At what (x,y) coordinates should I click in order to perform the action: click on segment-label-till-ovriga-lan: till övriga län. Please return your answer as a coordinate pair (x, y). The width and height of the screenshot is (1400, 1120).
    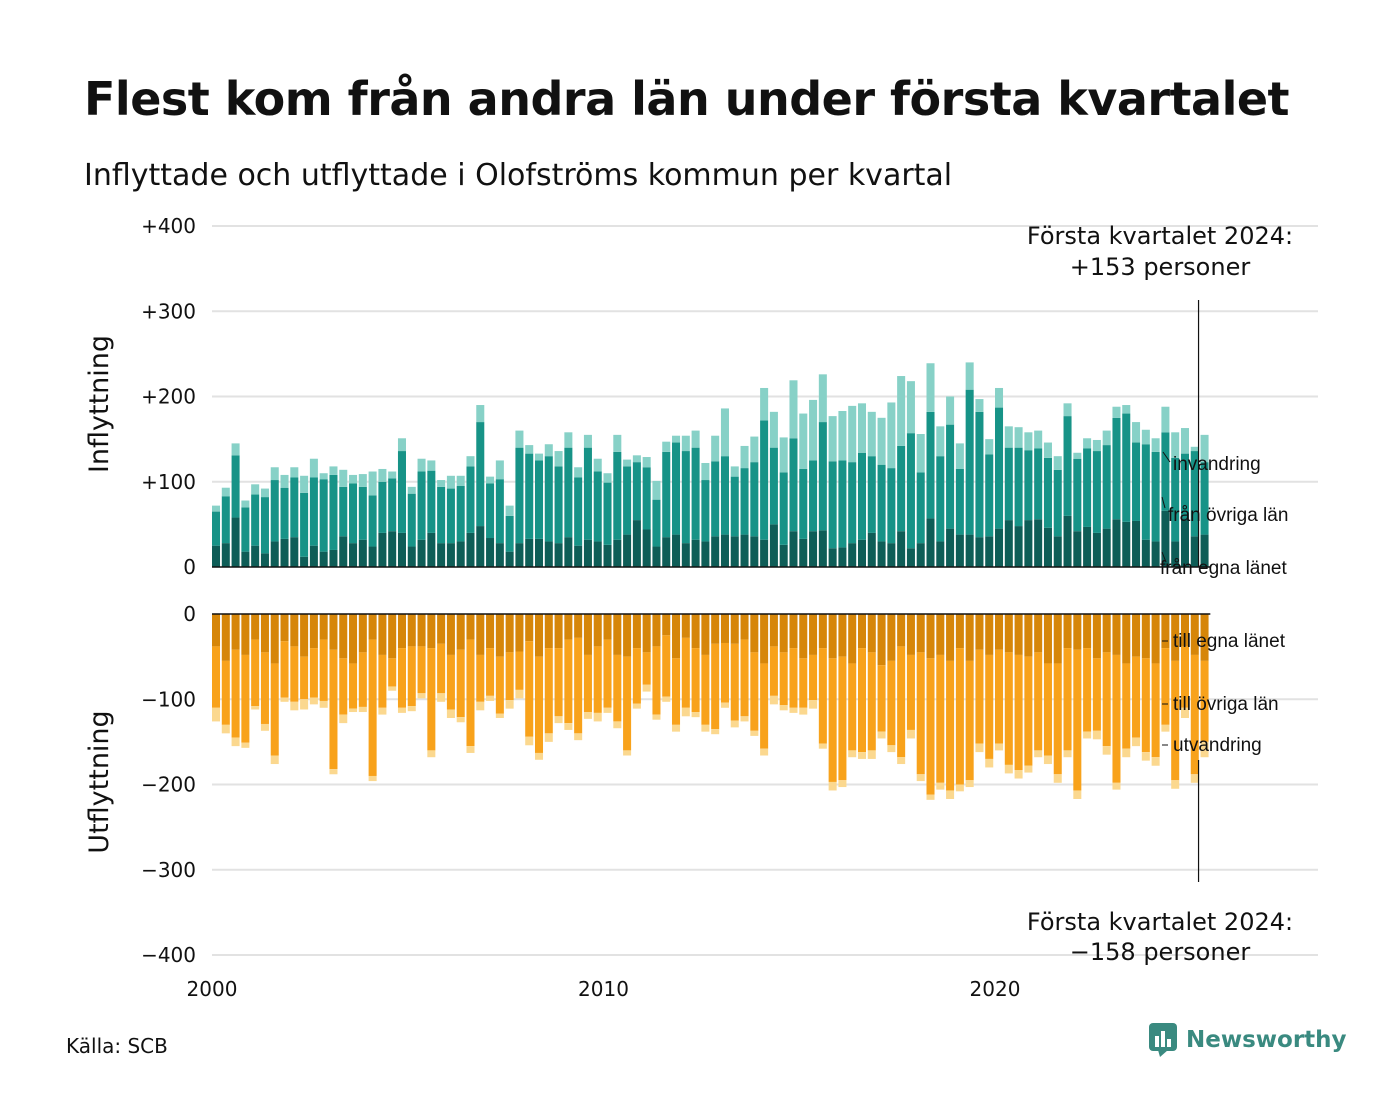
    Looking at the image, I should click on (1226, 704).